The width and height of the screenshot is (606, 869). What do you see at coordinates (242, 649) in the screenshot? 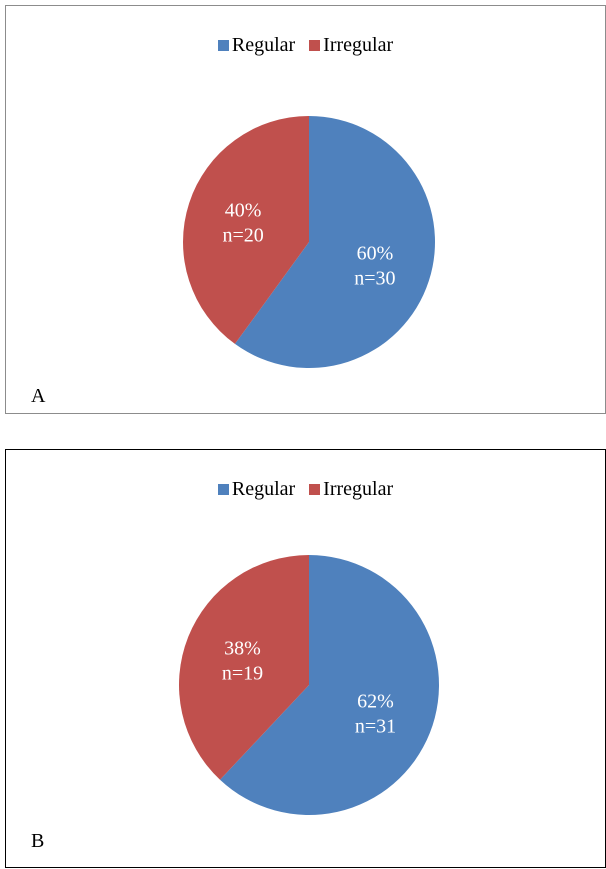
I see `data-label-percent: 38%` at bounding box center [242, 649].